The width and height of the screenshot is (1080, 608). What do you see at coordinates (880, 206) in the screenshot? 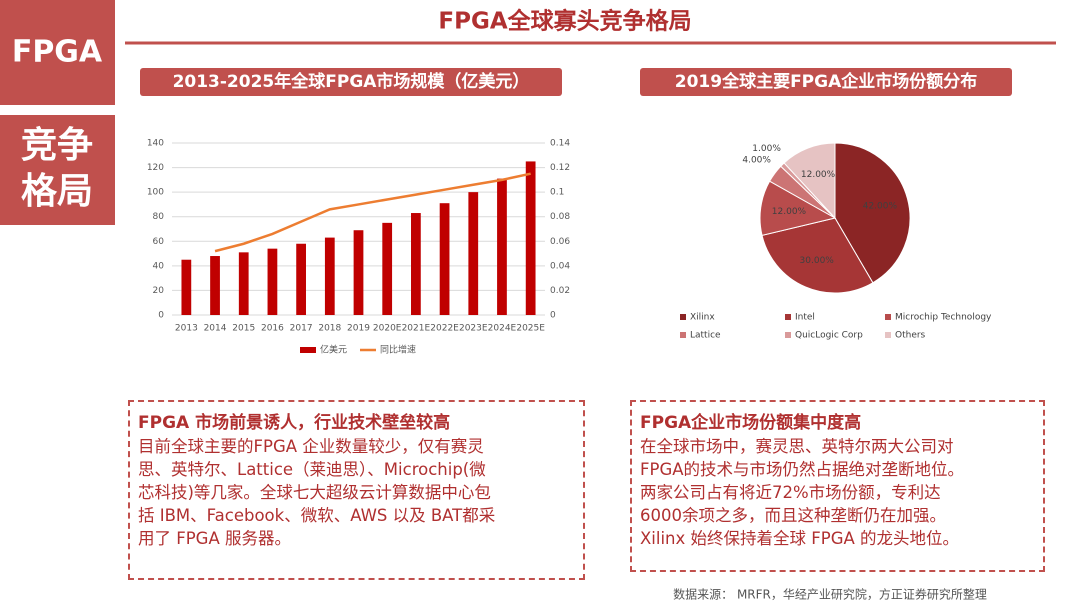
I see `pie-label: 42.00%` at bounding box center [880, 206].